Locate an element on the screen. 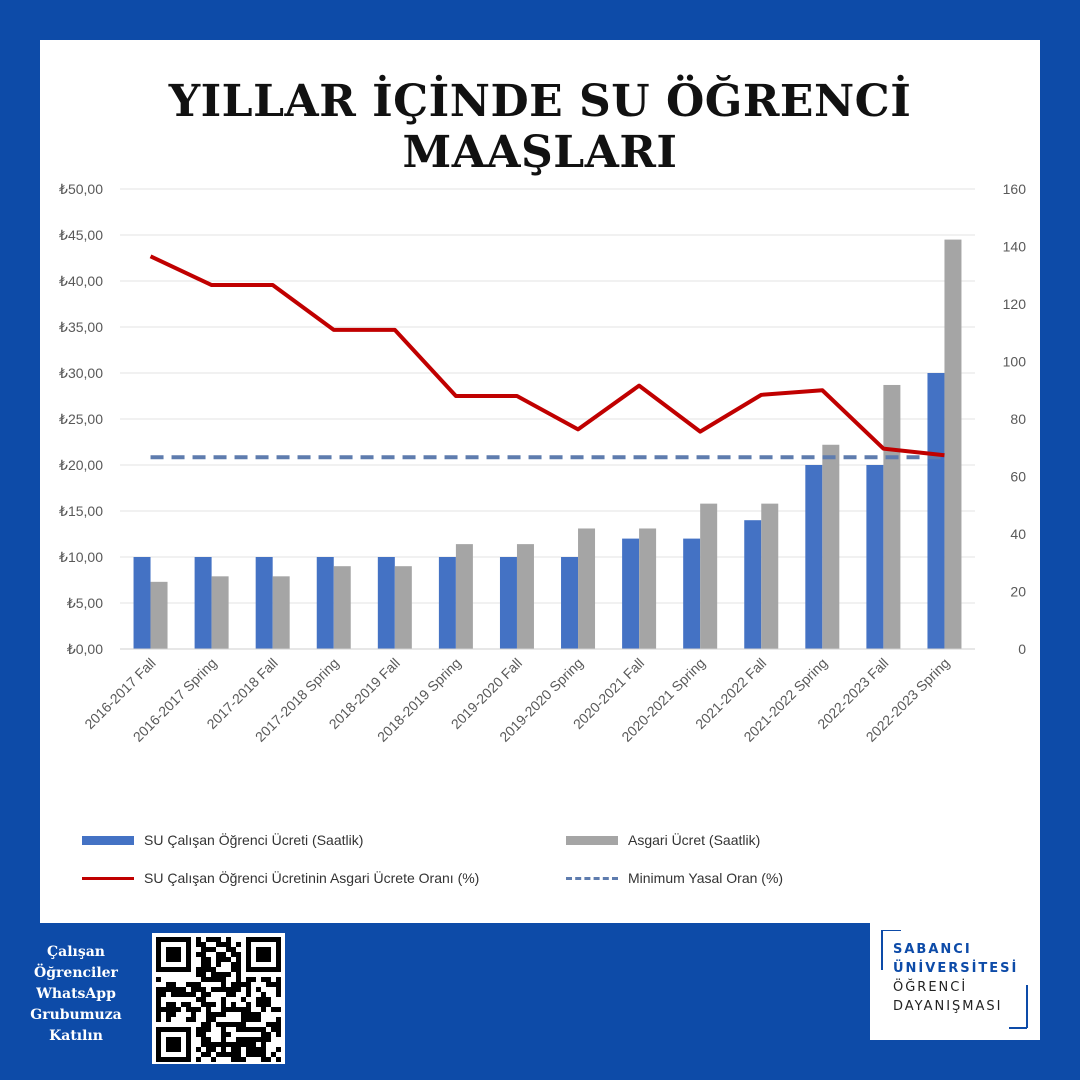 Image resolution: width=1080 pixels, height=1080 pixels. legend-swatch-legal-ratio is located at coordinates (592, 878).